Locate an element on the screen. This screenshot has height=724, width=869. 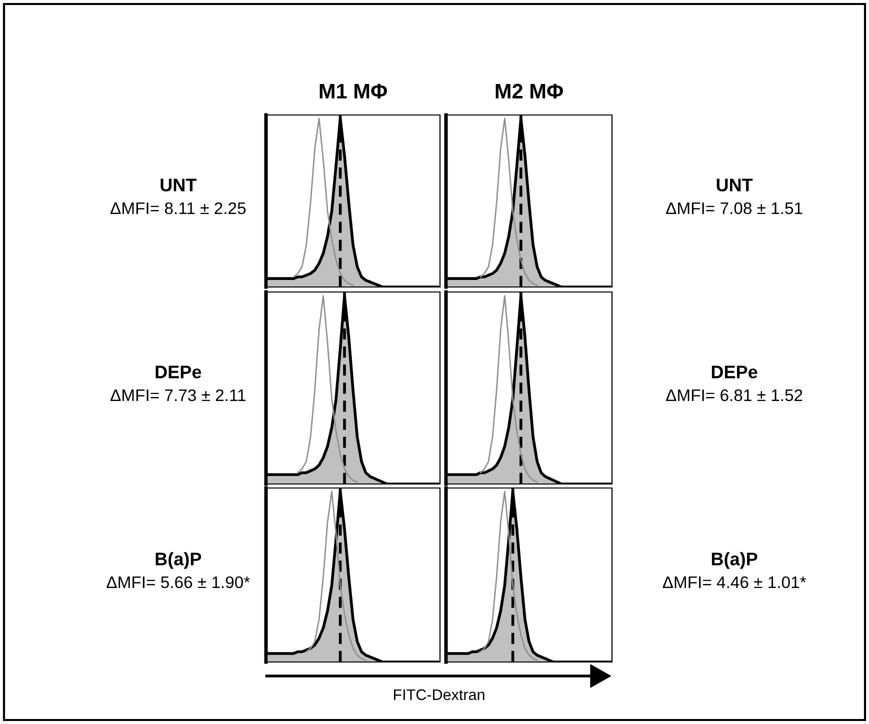
chart-title: M2 MΦ is located at coordinates (529, 91).